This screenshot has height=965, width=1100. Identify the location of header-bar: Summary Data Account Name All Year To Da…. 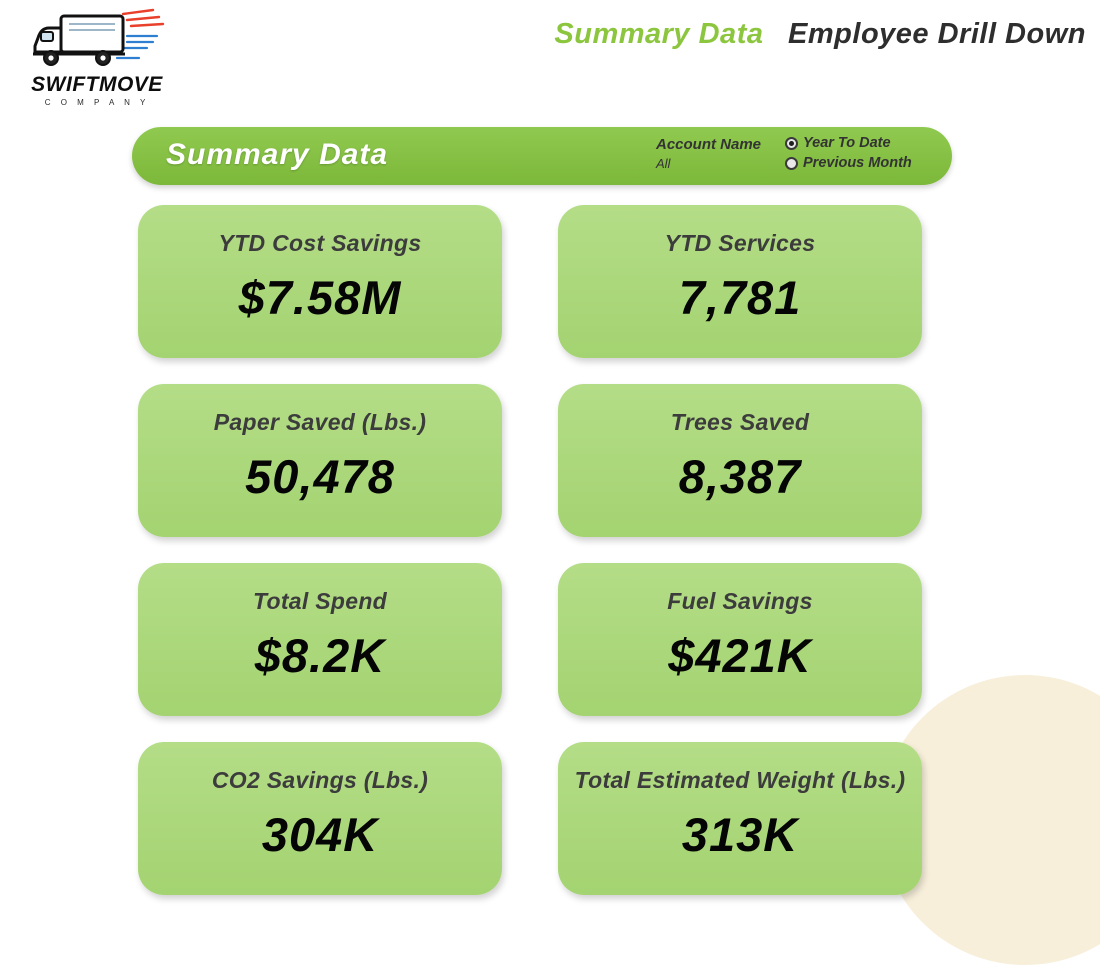
(542, 156).